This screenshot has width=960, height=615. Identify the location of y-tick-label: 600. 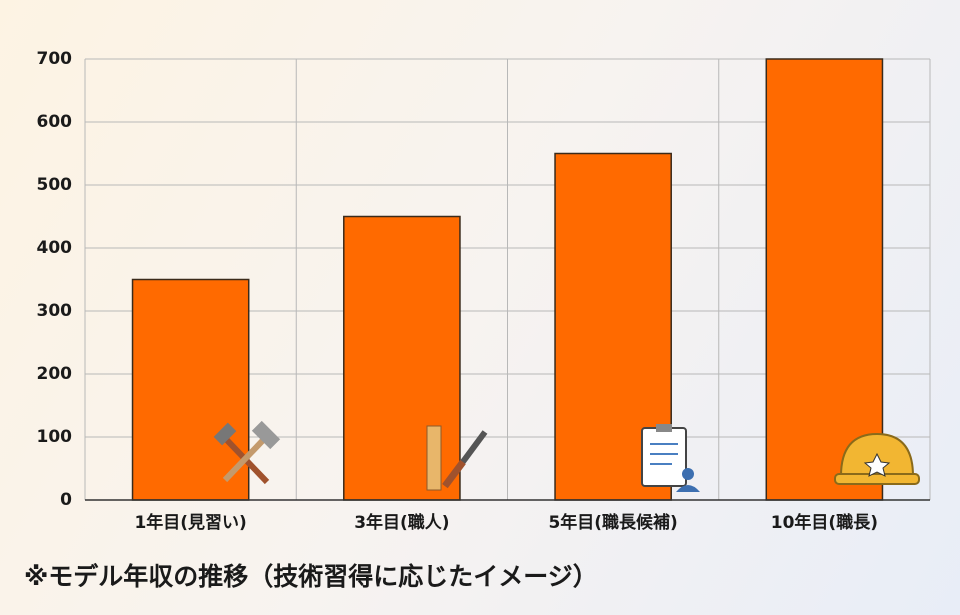
(55, 122).